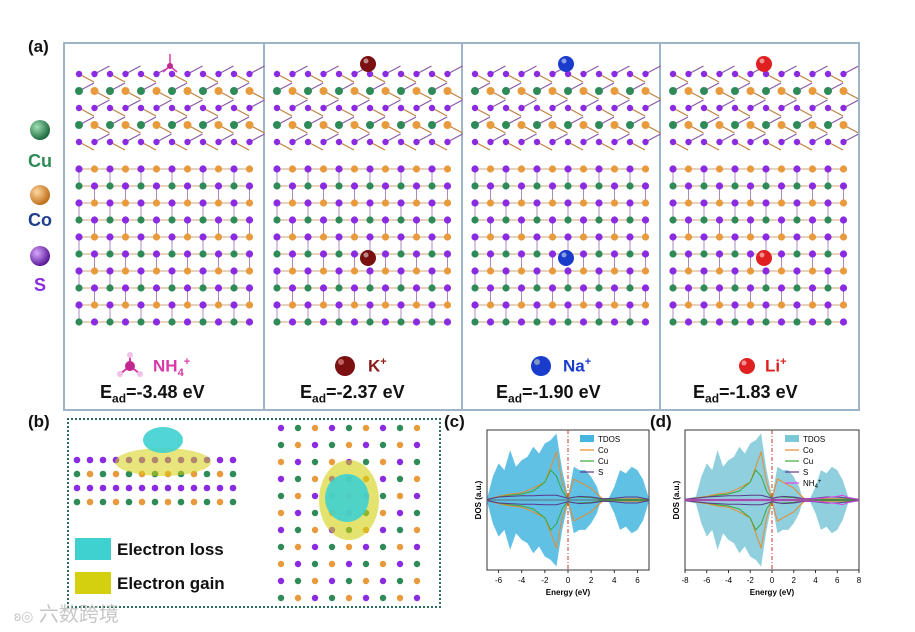  What do you see at coordinates (40, 195) in the screenshot?
I see `co-sphere-icon` at bounding box center [40, 195].